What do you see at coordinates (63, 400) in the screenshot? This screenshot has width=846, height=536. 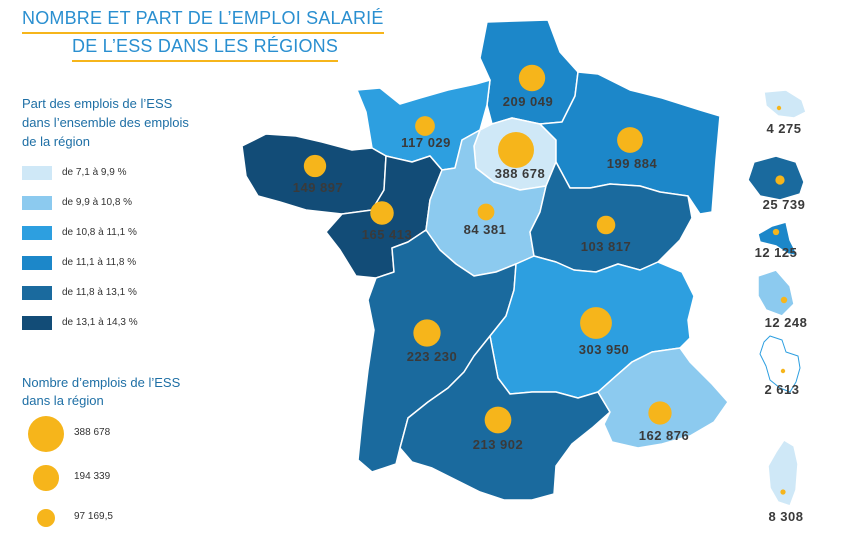 I see `legend-count-heading-line: dans la région` at bounding box center [63, 400].